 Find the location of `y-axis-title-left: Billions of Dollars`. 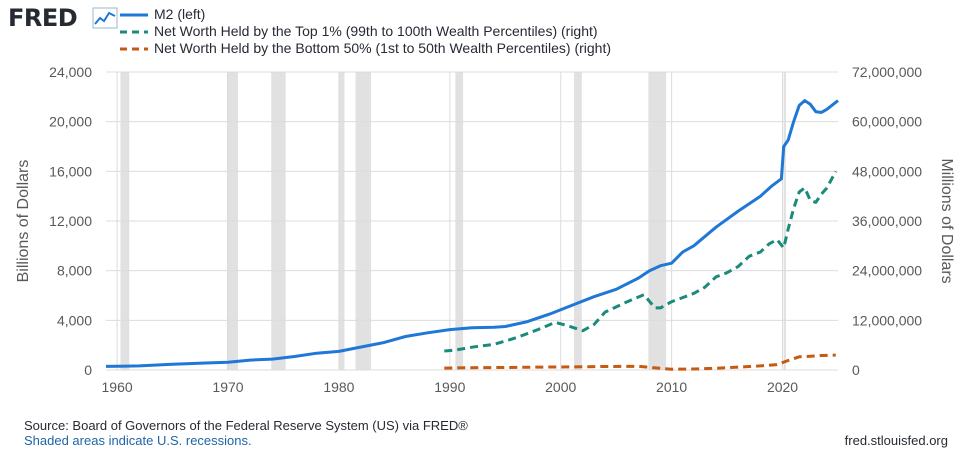

y-axis-title-left: Billions of Dollars is located at coordinates (23, 221).